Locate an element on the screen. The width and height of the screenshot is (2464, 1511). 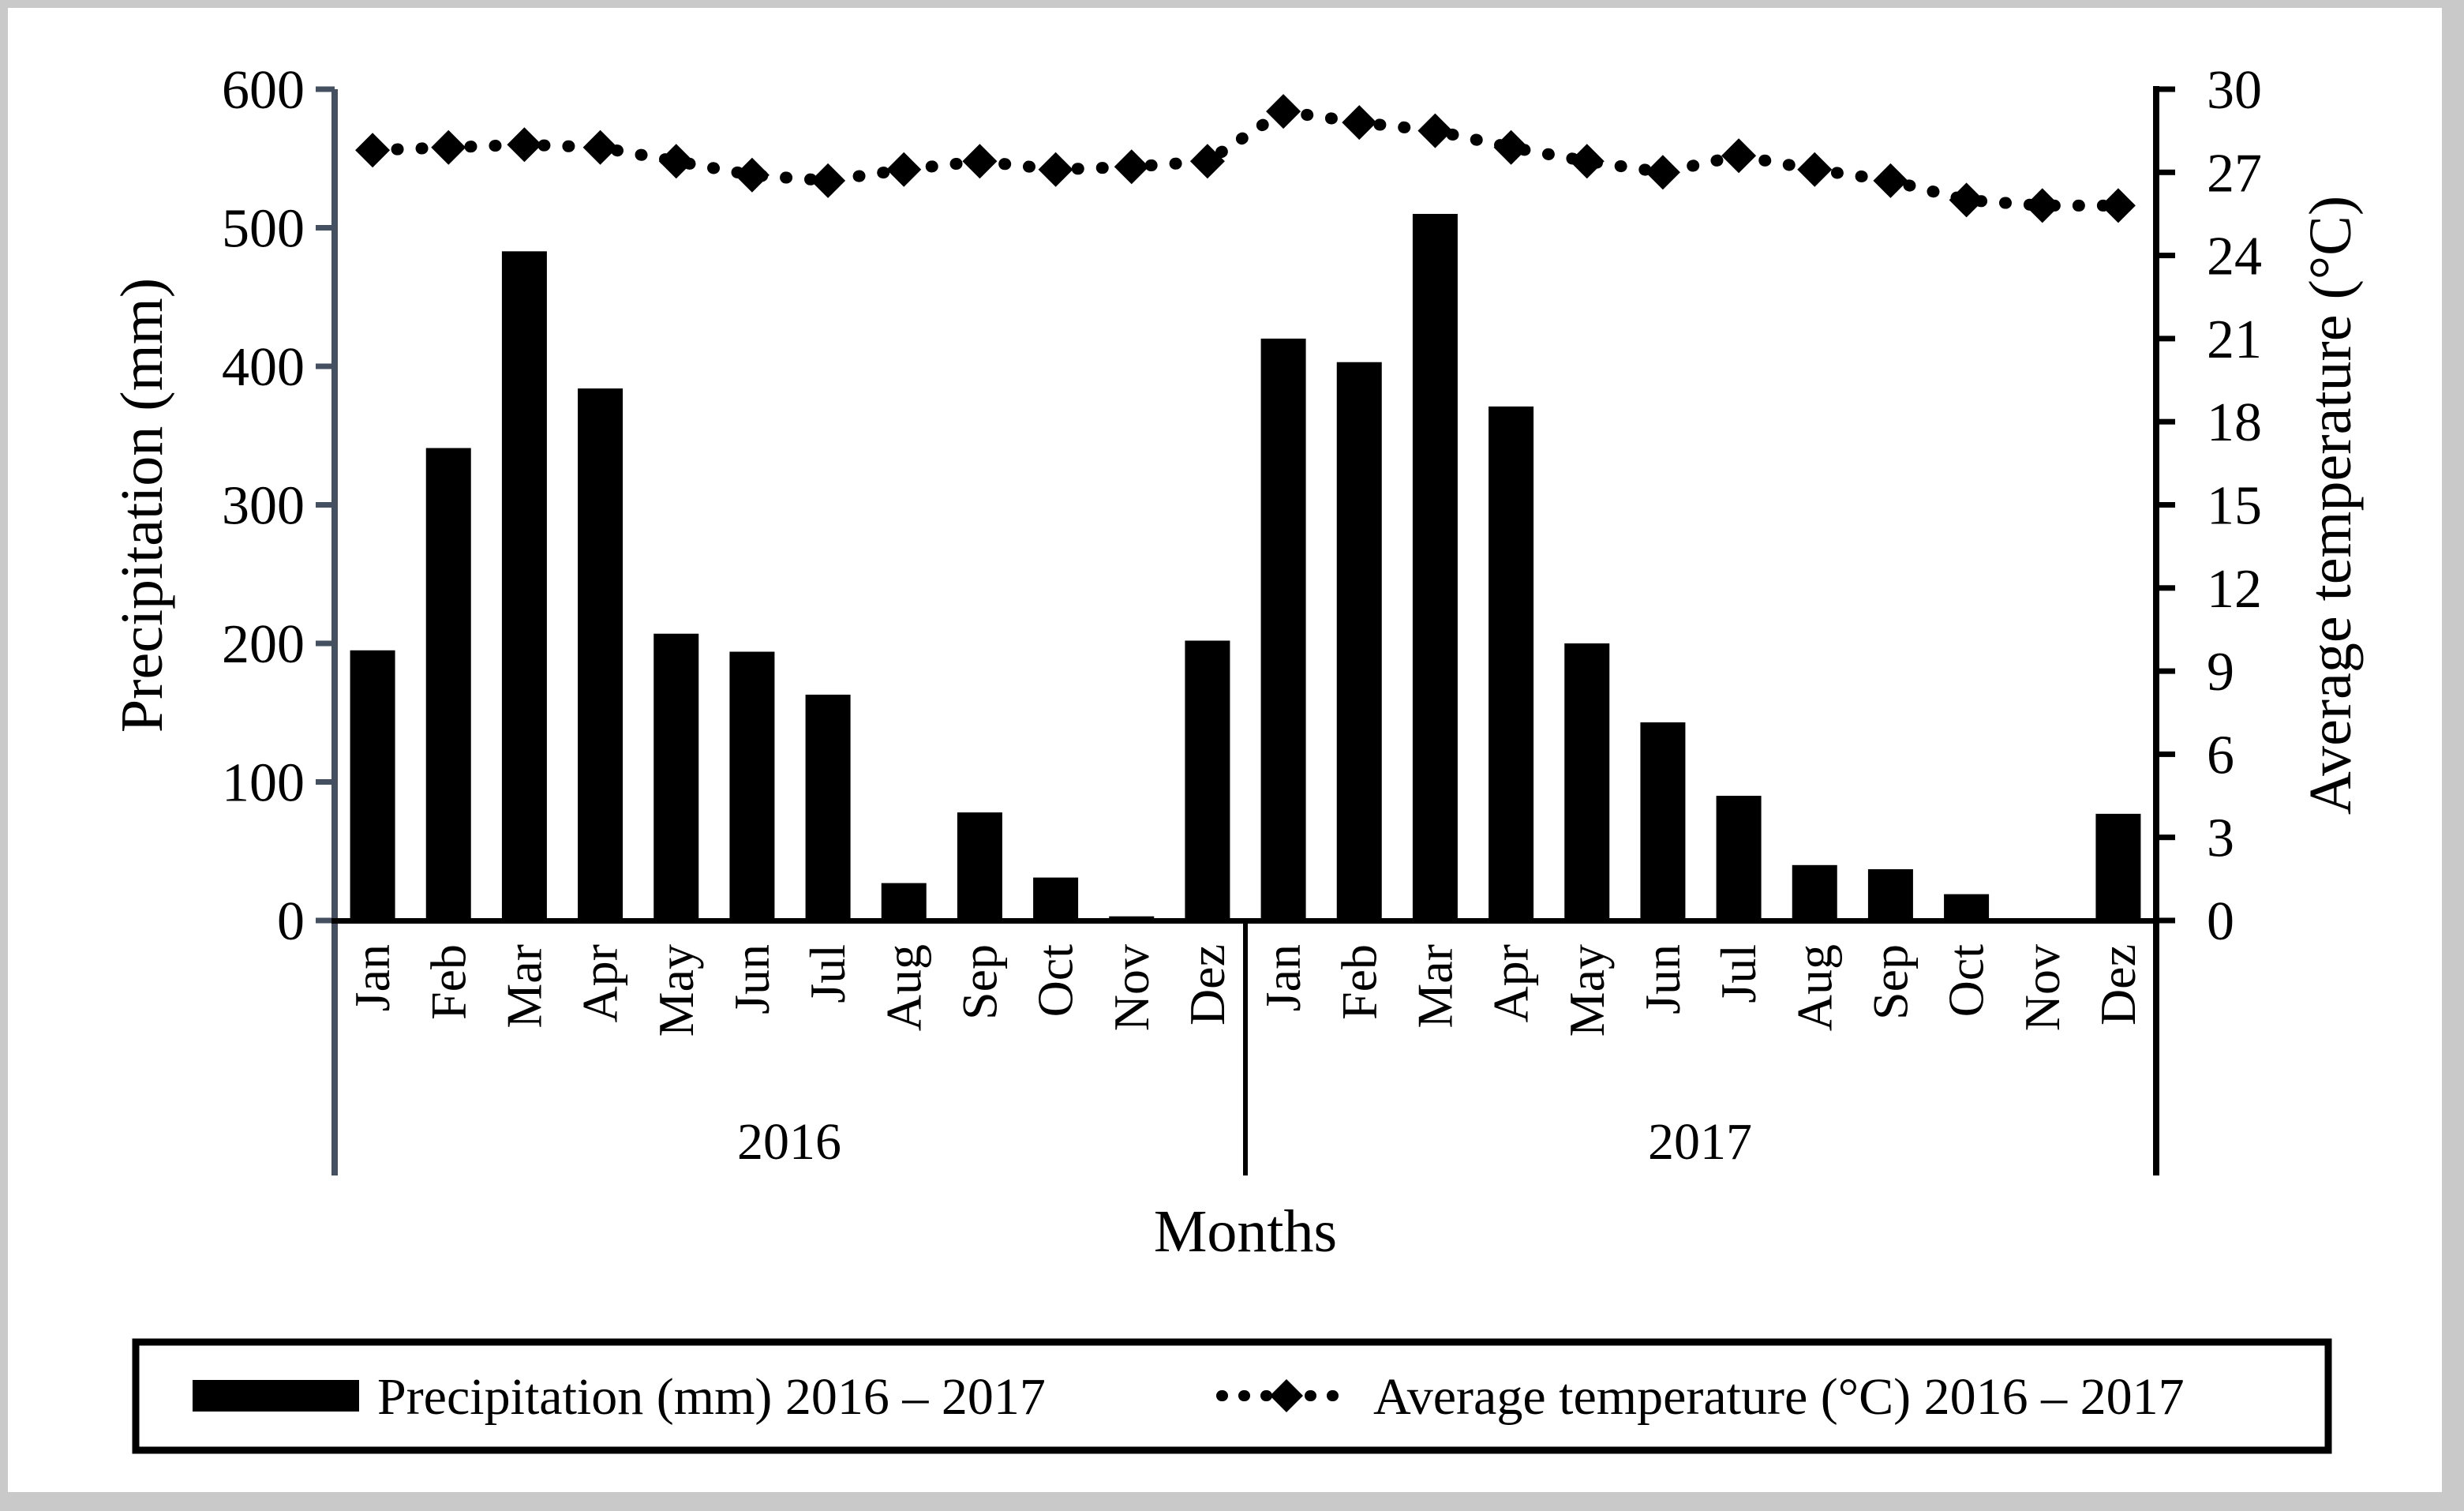
right-axis-tick-label: 24 is located at coordinates (2234, 257).